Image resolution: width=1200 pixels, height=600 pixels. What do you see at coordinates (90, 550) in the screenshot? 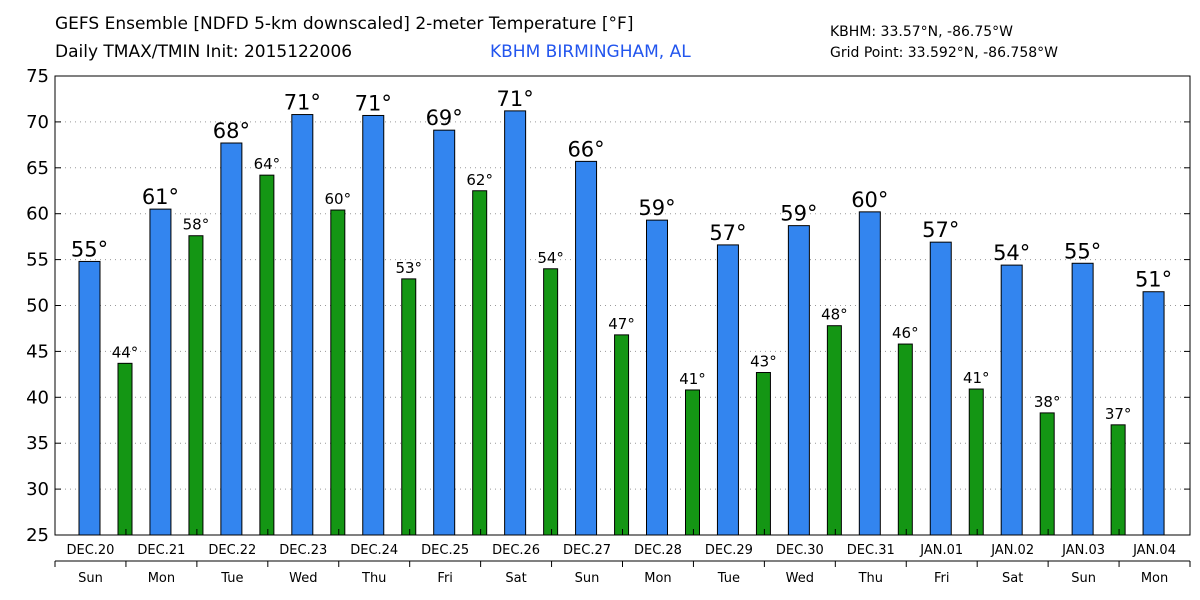
I see `x-date-label: DEC.20` at bounding box center [90, 550].